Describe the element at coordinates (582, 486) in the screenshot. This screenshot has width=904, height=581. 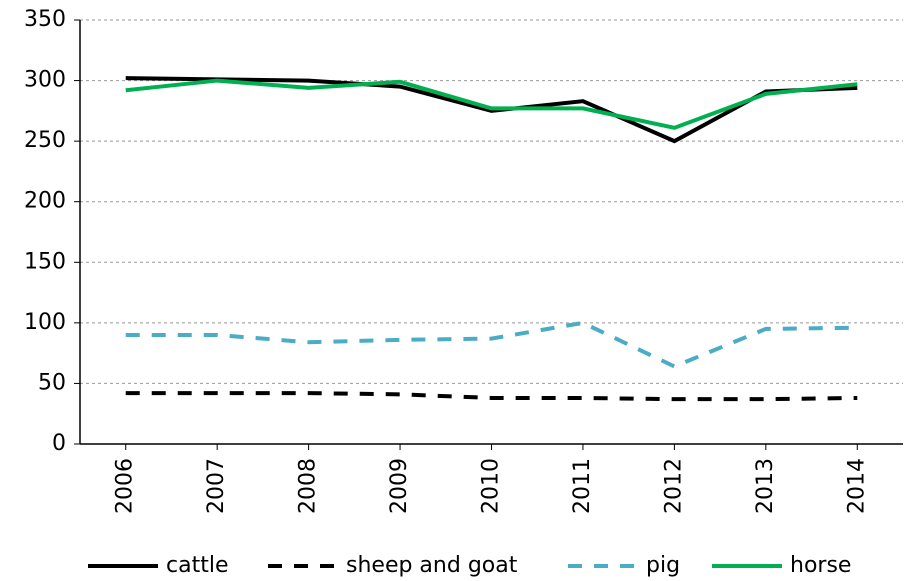
I see `x-tick-label: 2011` at that location.